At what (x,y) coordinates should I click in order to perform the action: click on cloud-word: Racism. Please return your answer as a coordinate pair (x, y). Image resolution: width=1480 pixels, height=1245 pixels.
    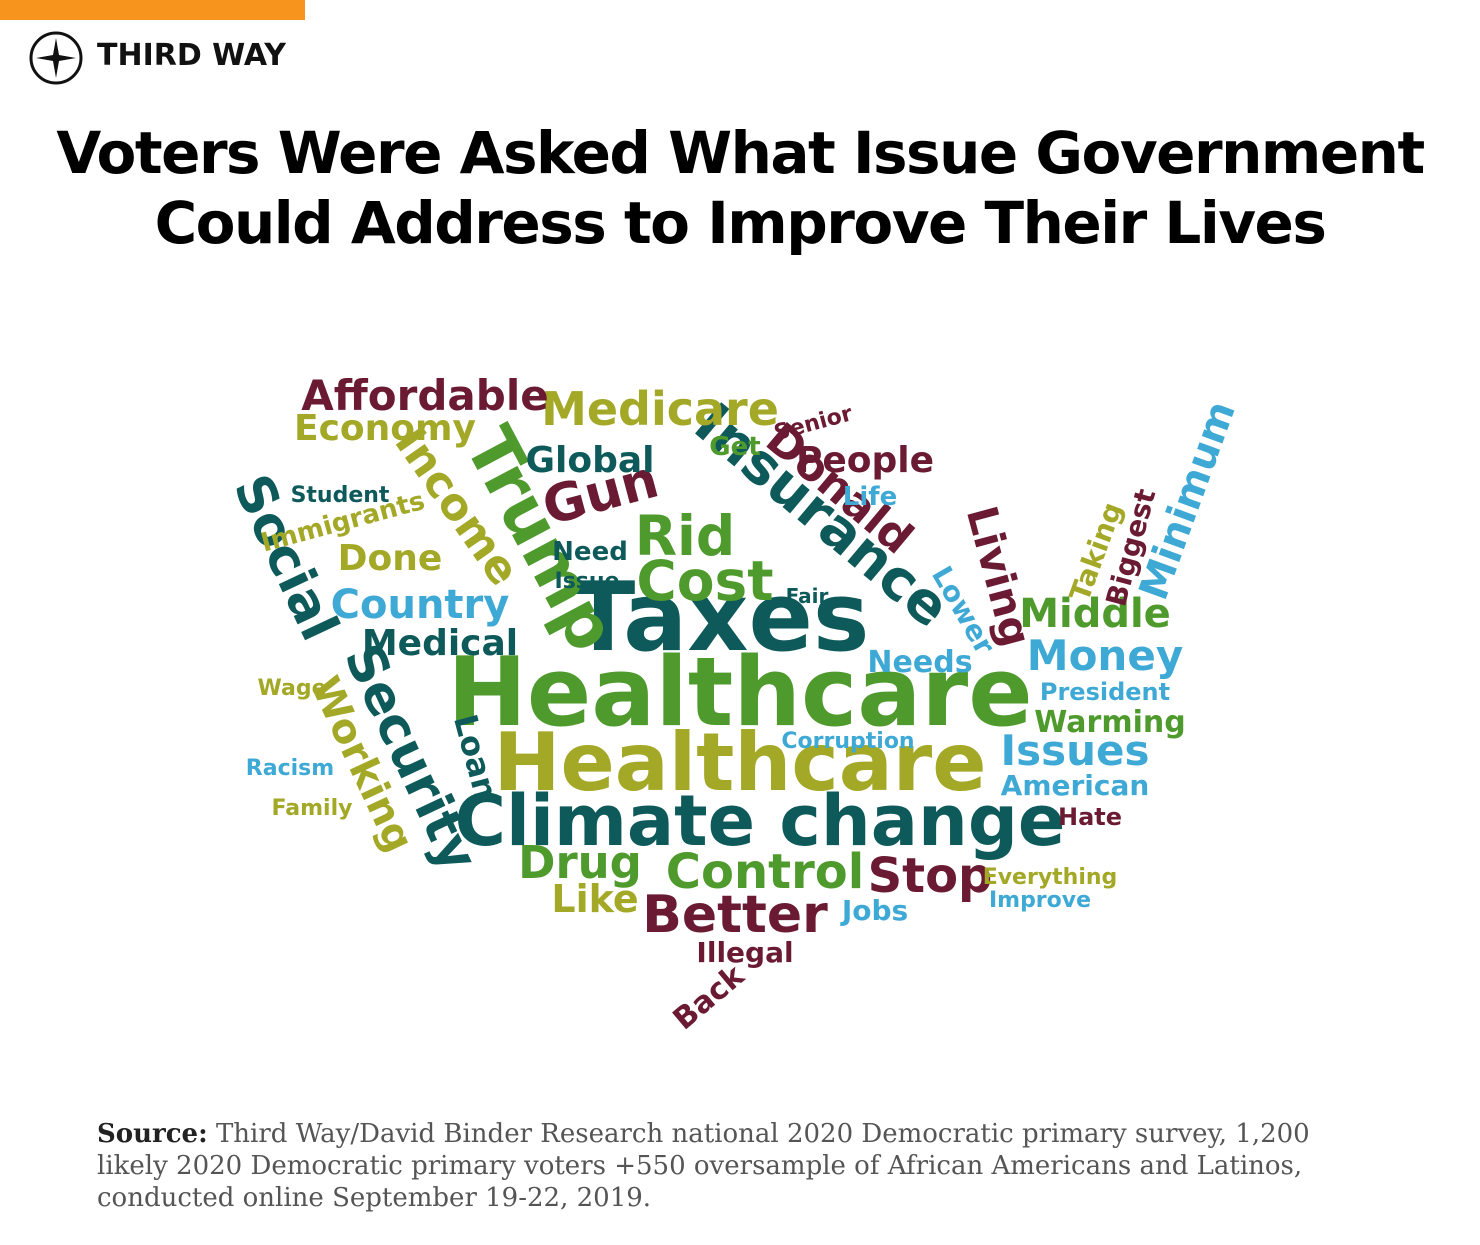
    Looking at the image, I should click on (290, 768).